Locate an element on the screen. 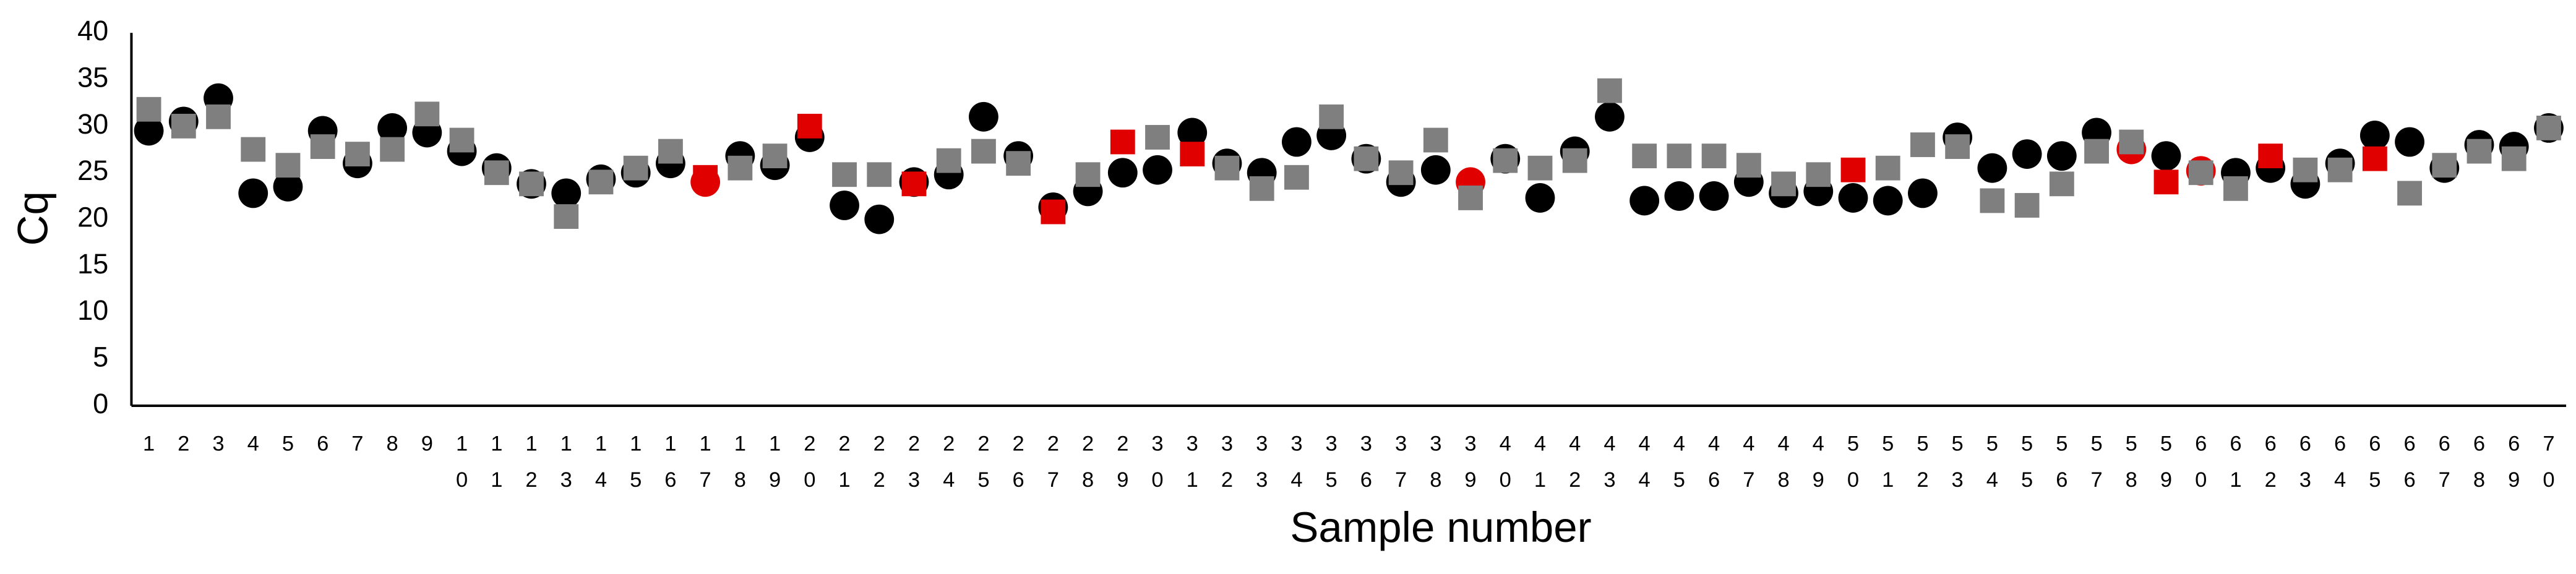 The width and height of the screenshot is (2576, 574). y-tick-label: 35 is located at coordinates (92, 77).